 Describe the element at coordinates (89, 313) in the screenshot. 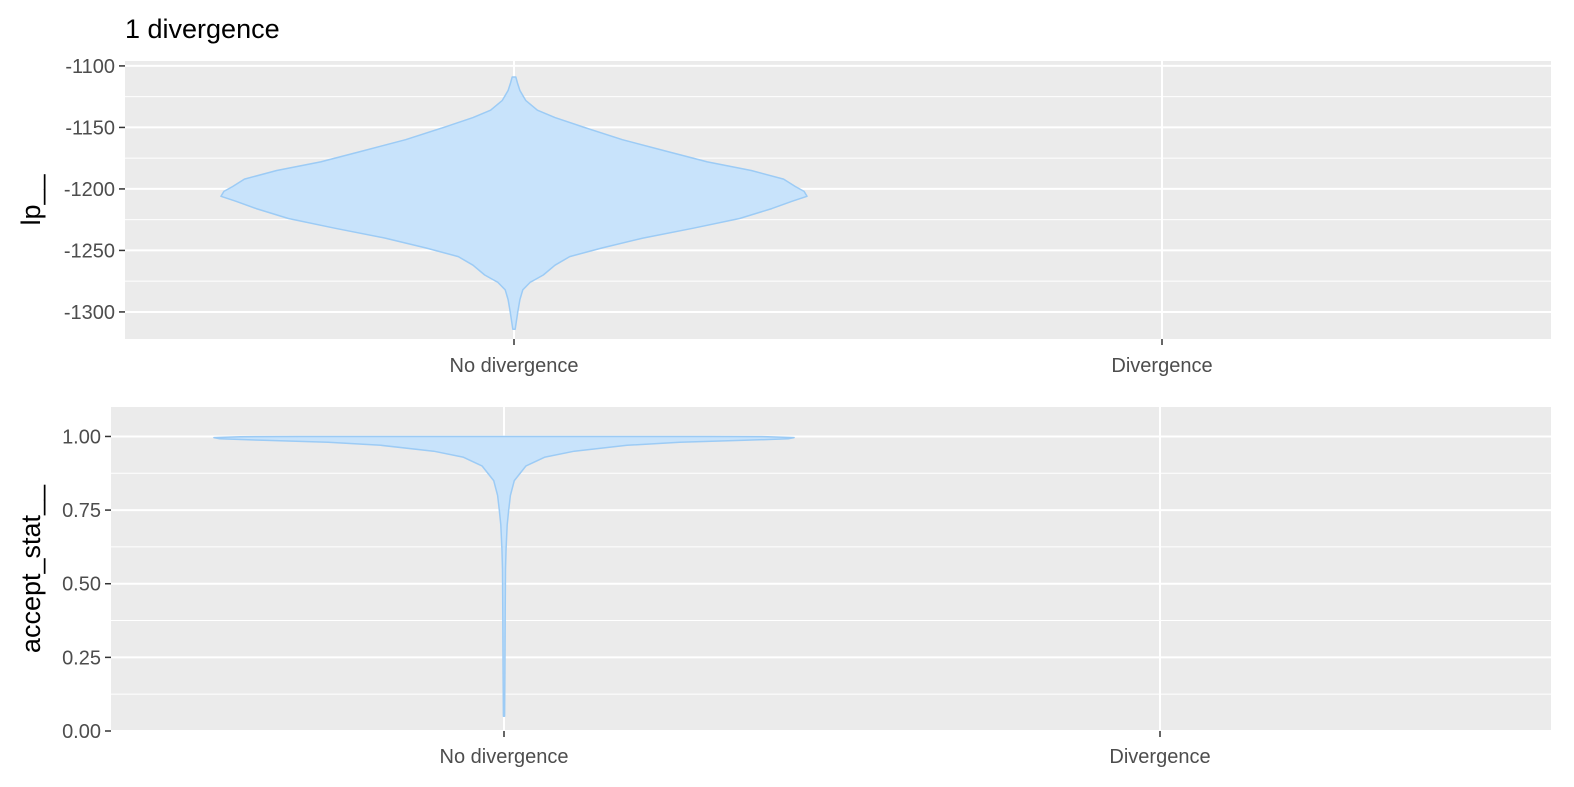

I see `y-tick-label: -1300` at that location.